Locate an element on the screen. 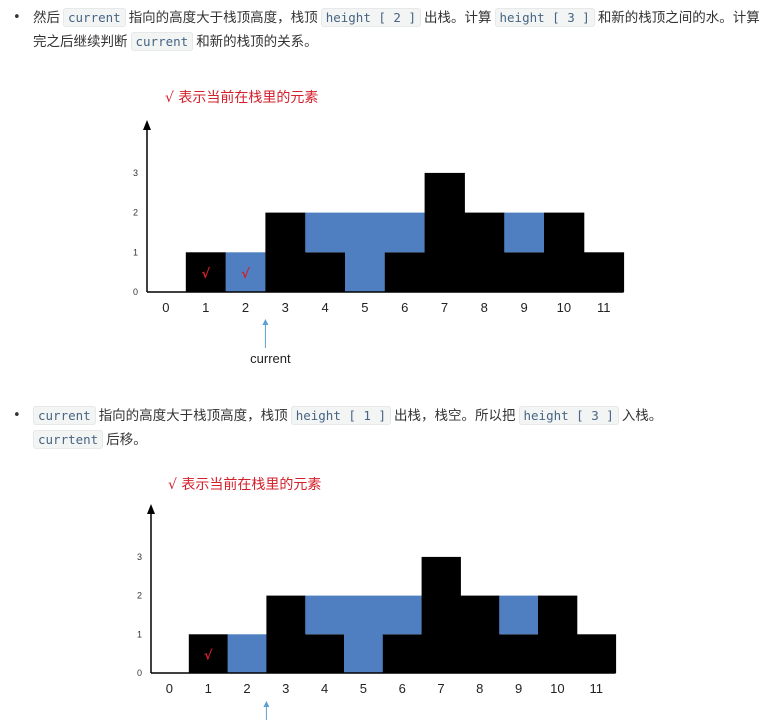 This screenshot has width=779, height=720. text: 和新的栈顶之间的水。计算完之后继续判断 is located at coordinates (396, 30).